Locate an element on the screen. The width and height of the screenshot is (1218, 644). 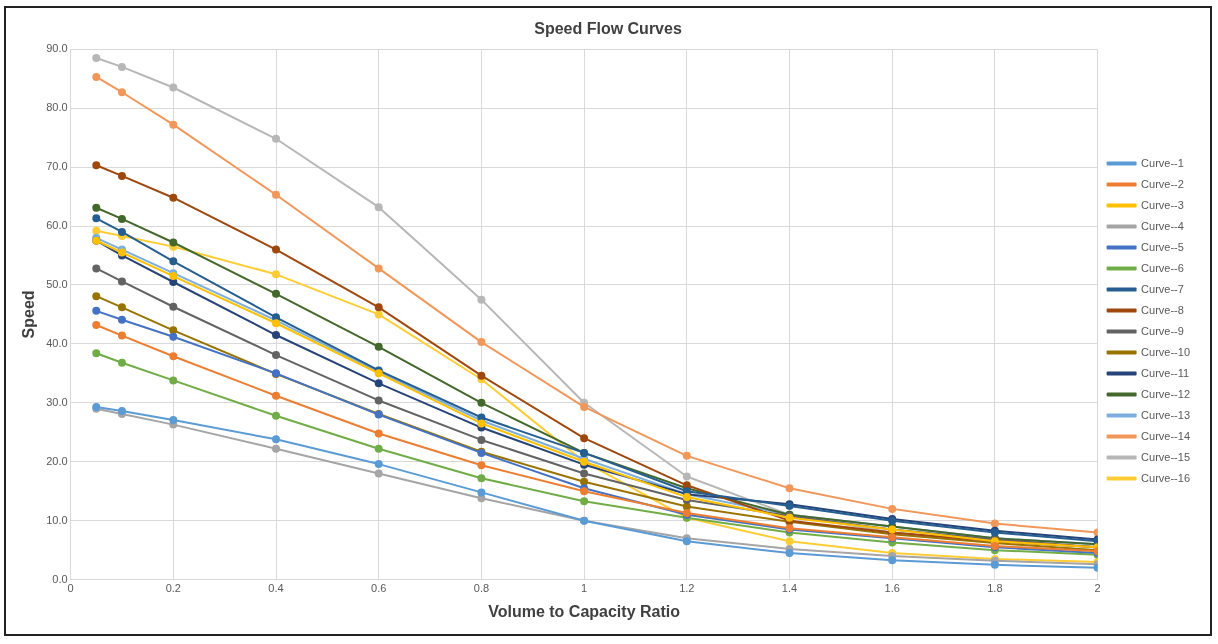
y-tick-label: 90.0 is located at coordinates (57, 48).